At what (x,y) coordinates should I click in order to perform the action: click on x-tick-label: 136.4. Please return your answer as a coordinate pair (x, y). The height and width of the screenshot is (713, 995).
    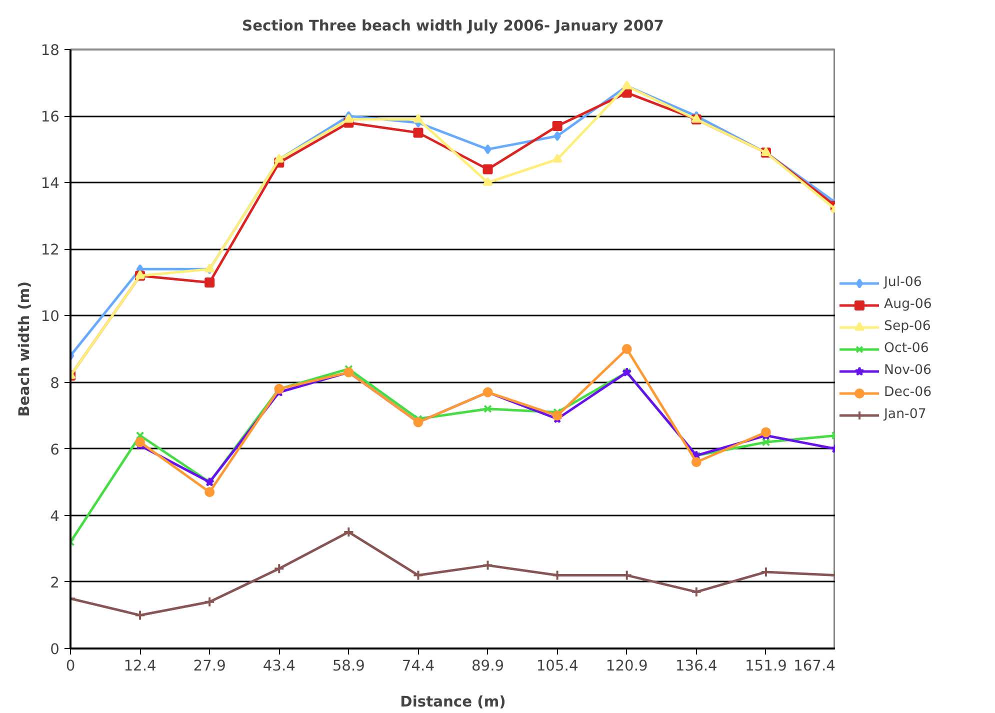
    Looking at the image, I should click on (696, 666).